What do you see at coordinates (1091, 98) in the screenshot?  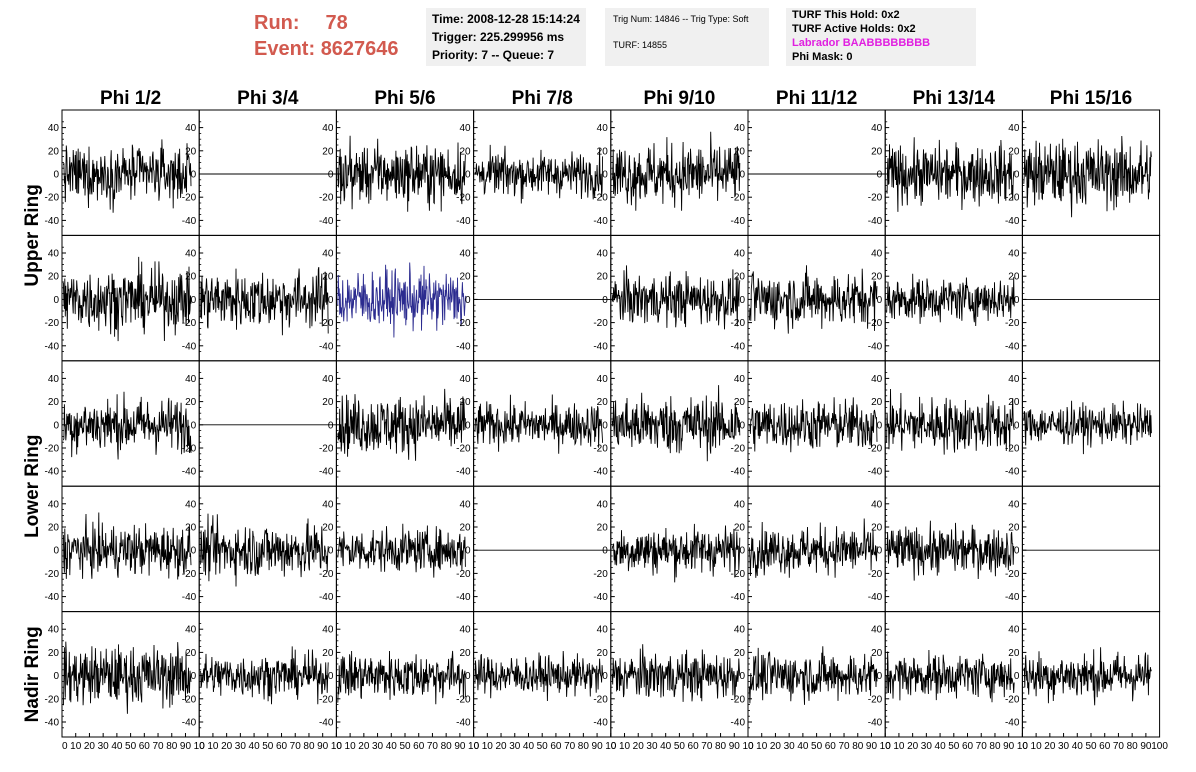 I see `column-header: Phi 15/16` at bounding box center [1091, 98].